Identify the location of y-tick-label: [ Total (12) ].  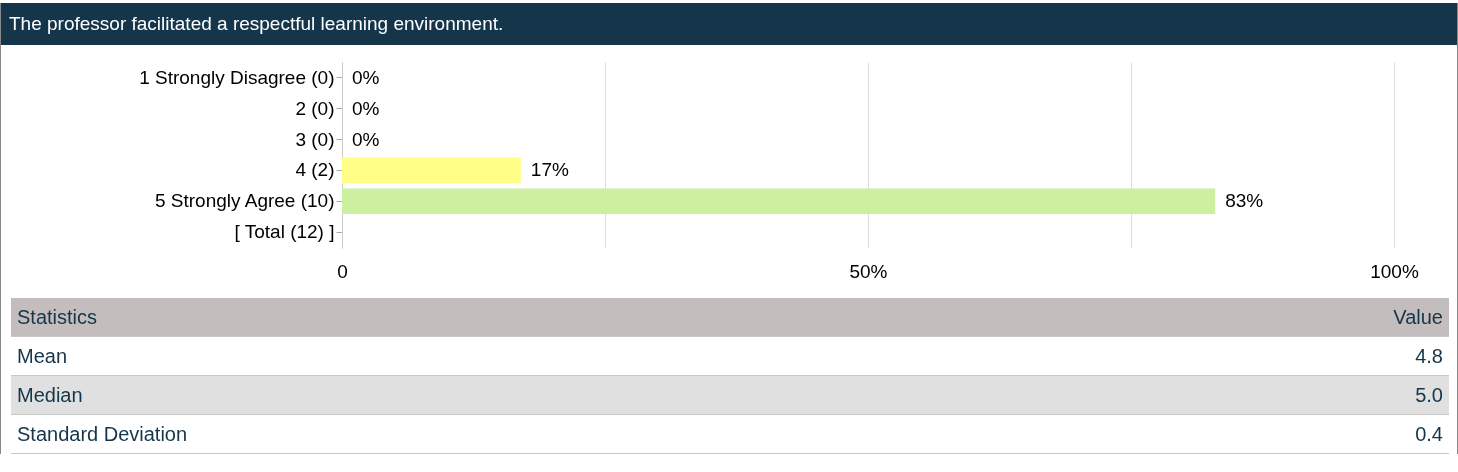
(284, 232).